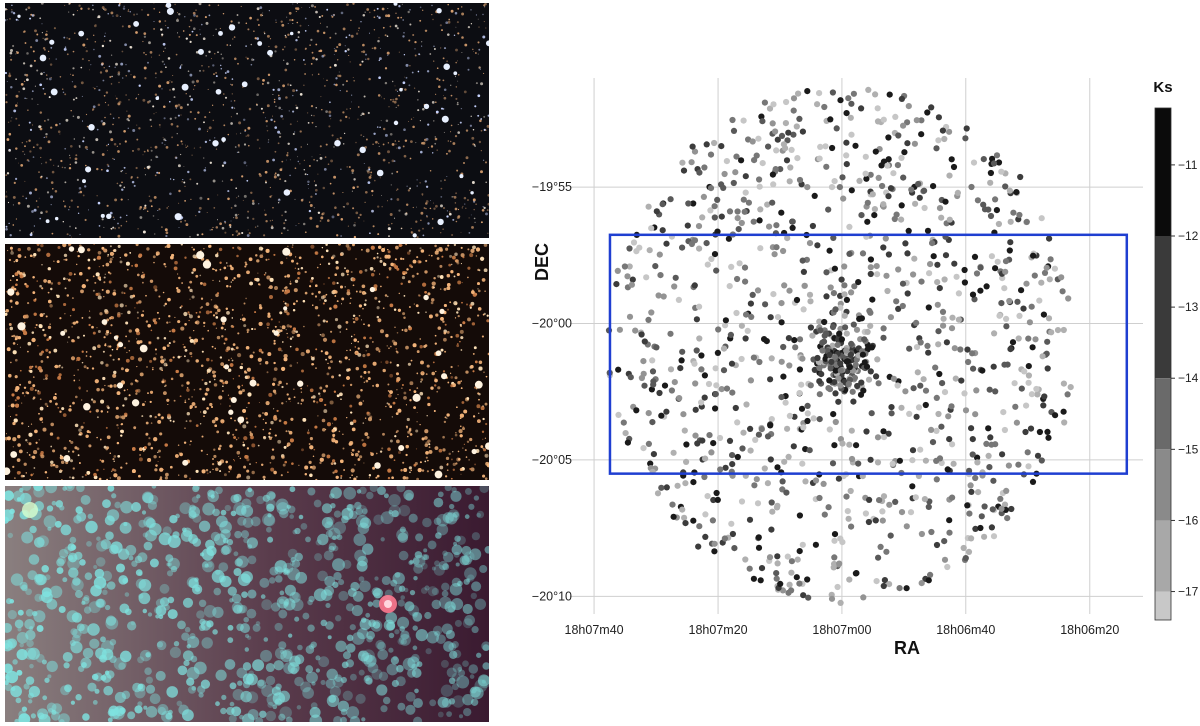 The height and width of the screenshot is (726, 1200). Describe the element at coordinates (1188, 307) in the screenshot. I see `colorbar-tick-label: −13` at that location.